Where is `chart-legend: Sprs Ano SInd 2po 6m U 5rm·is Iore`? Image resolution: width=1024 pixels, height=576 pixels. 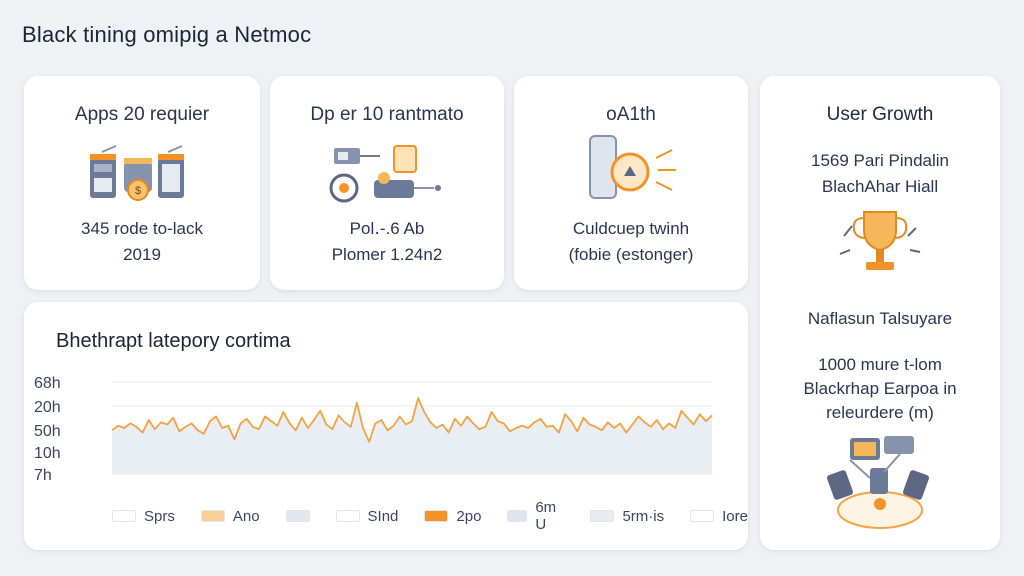 chart-legend: Sprs Ano SInd 2po 6m U 5rm·is Iore is located at coordinates (430, 516).